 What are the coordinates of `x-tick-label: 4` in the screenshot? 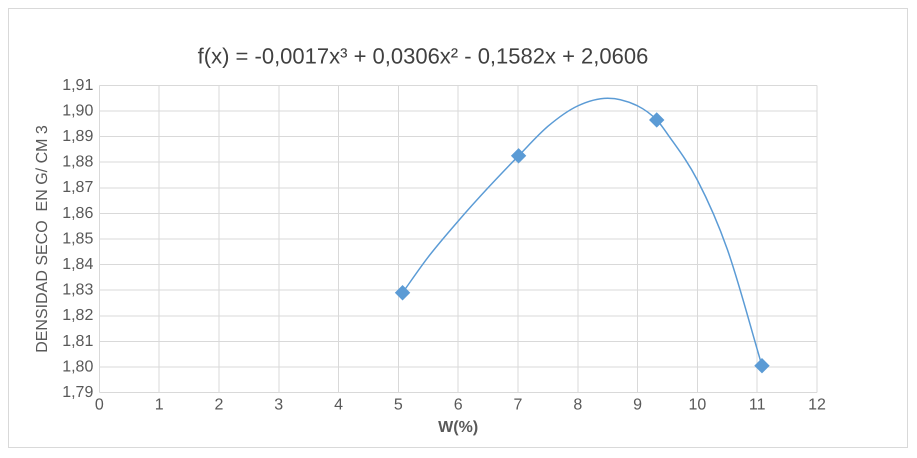 It's located at (339, 405).